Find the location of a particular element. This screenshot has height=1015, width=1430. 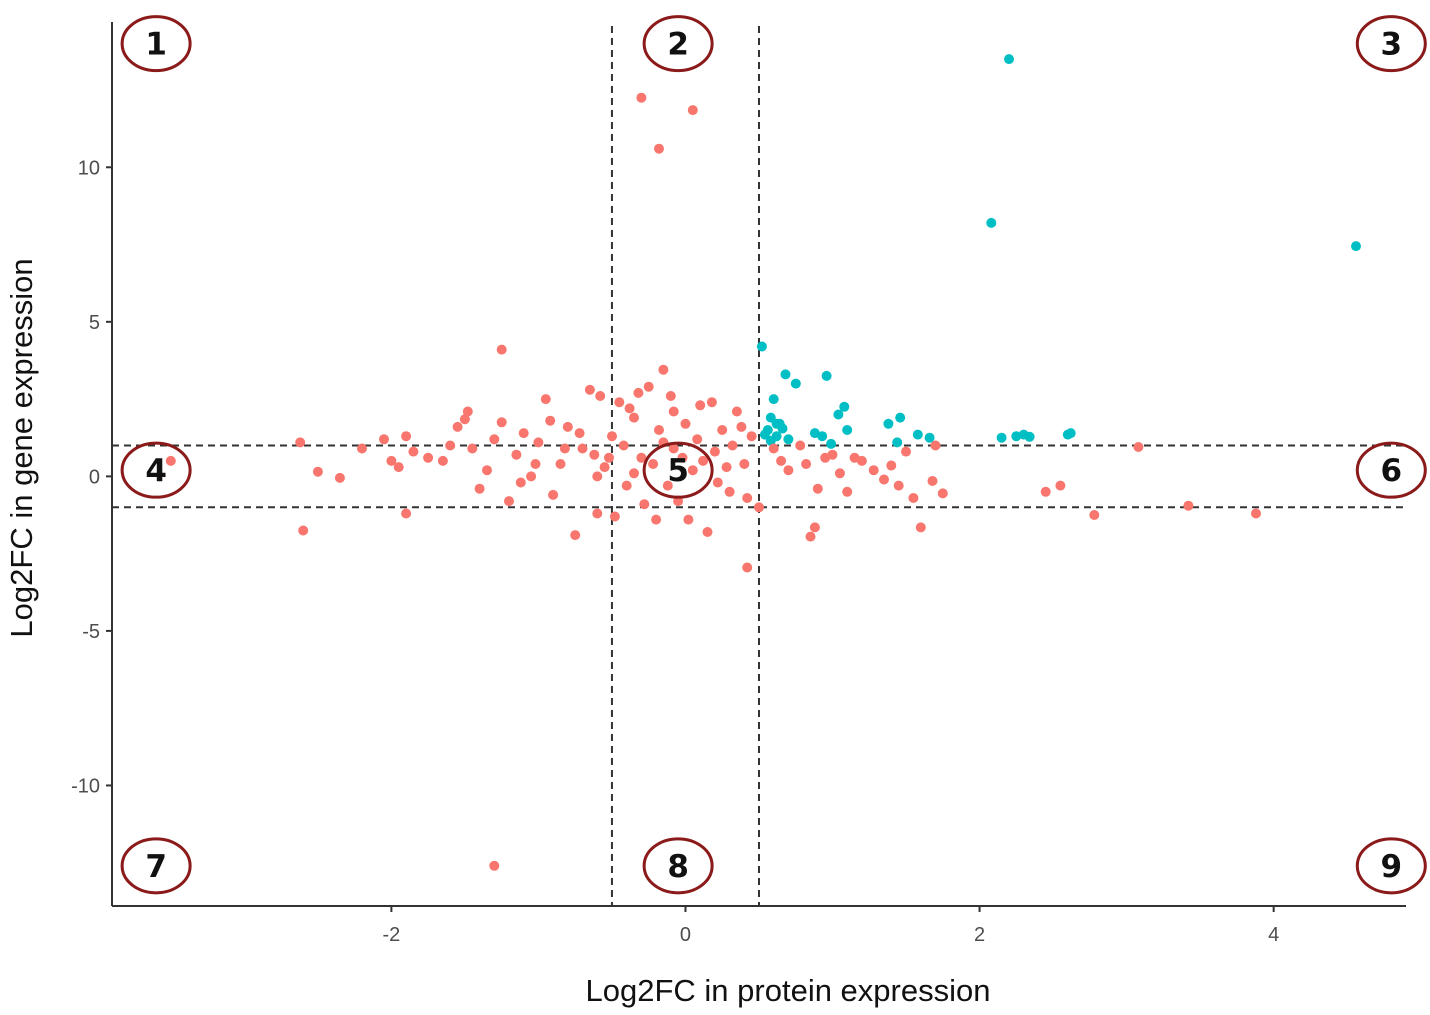

x-tick-label: 0 is located at coordinates (685, 935).